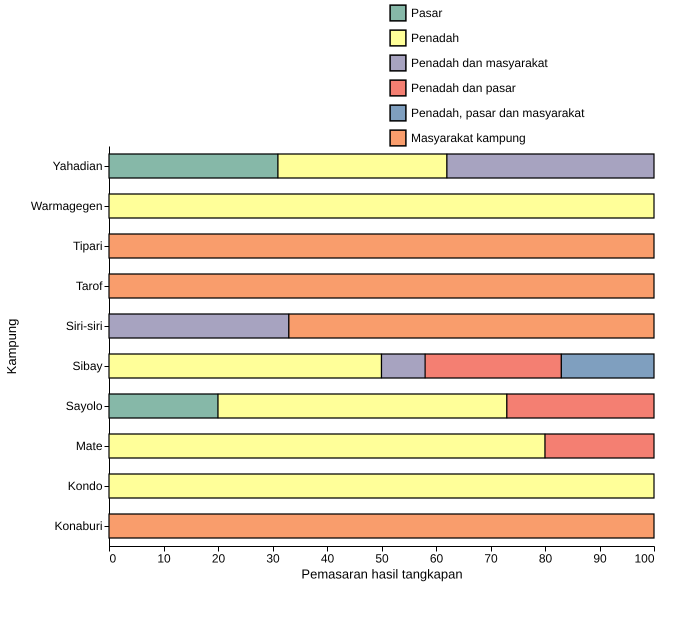 The image size is (682, 626). What do you see at coordinates (273, 559) in the screenshot?
I see `x-tick-label: 30` at bounding box center [273, 559].